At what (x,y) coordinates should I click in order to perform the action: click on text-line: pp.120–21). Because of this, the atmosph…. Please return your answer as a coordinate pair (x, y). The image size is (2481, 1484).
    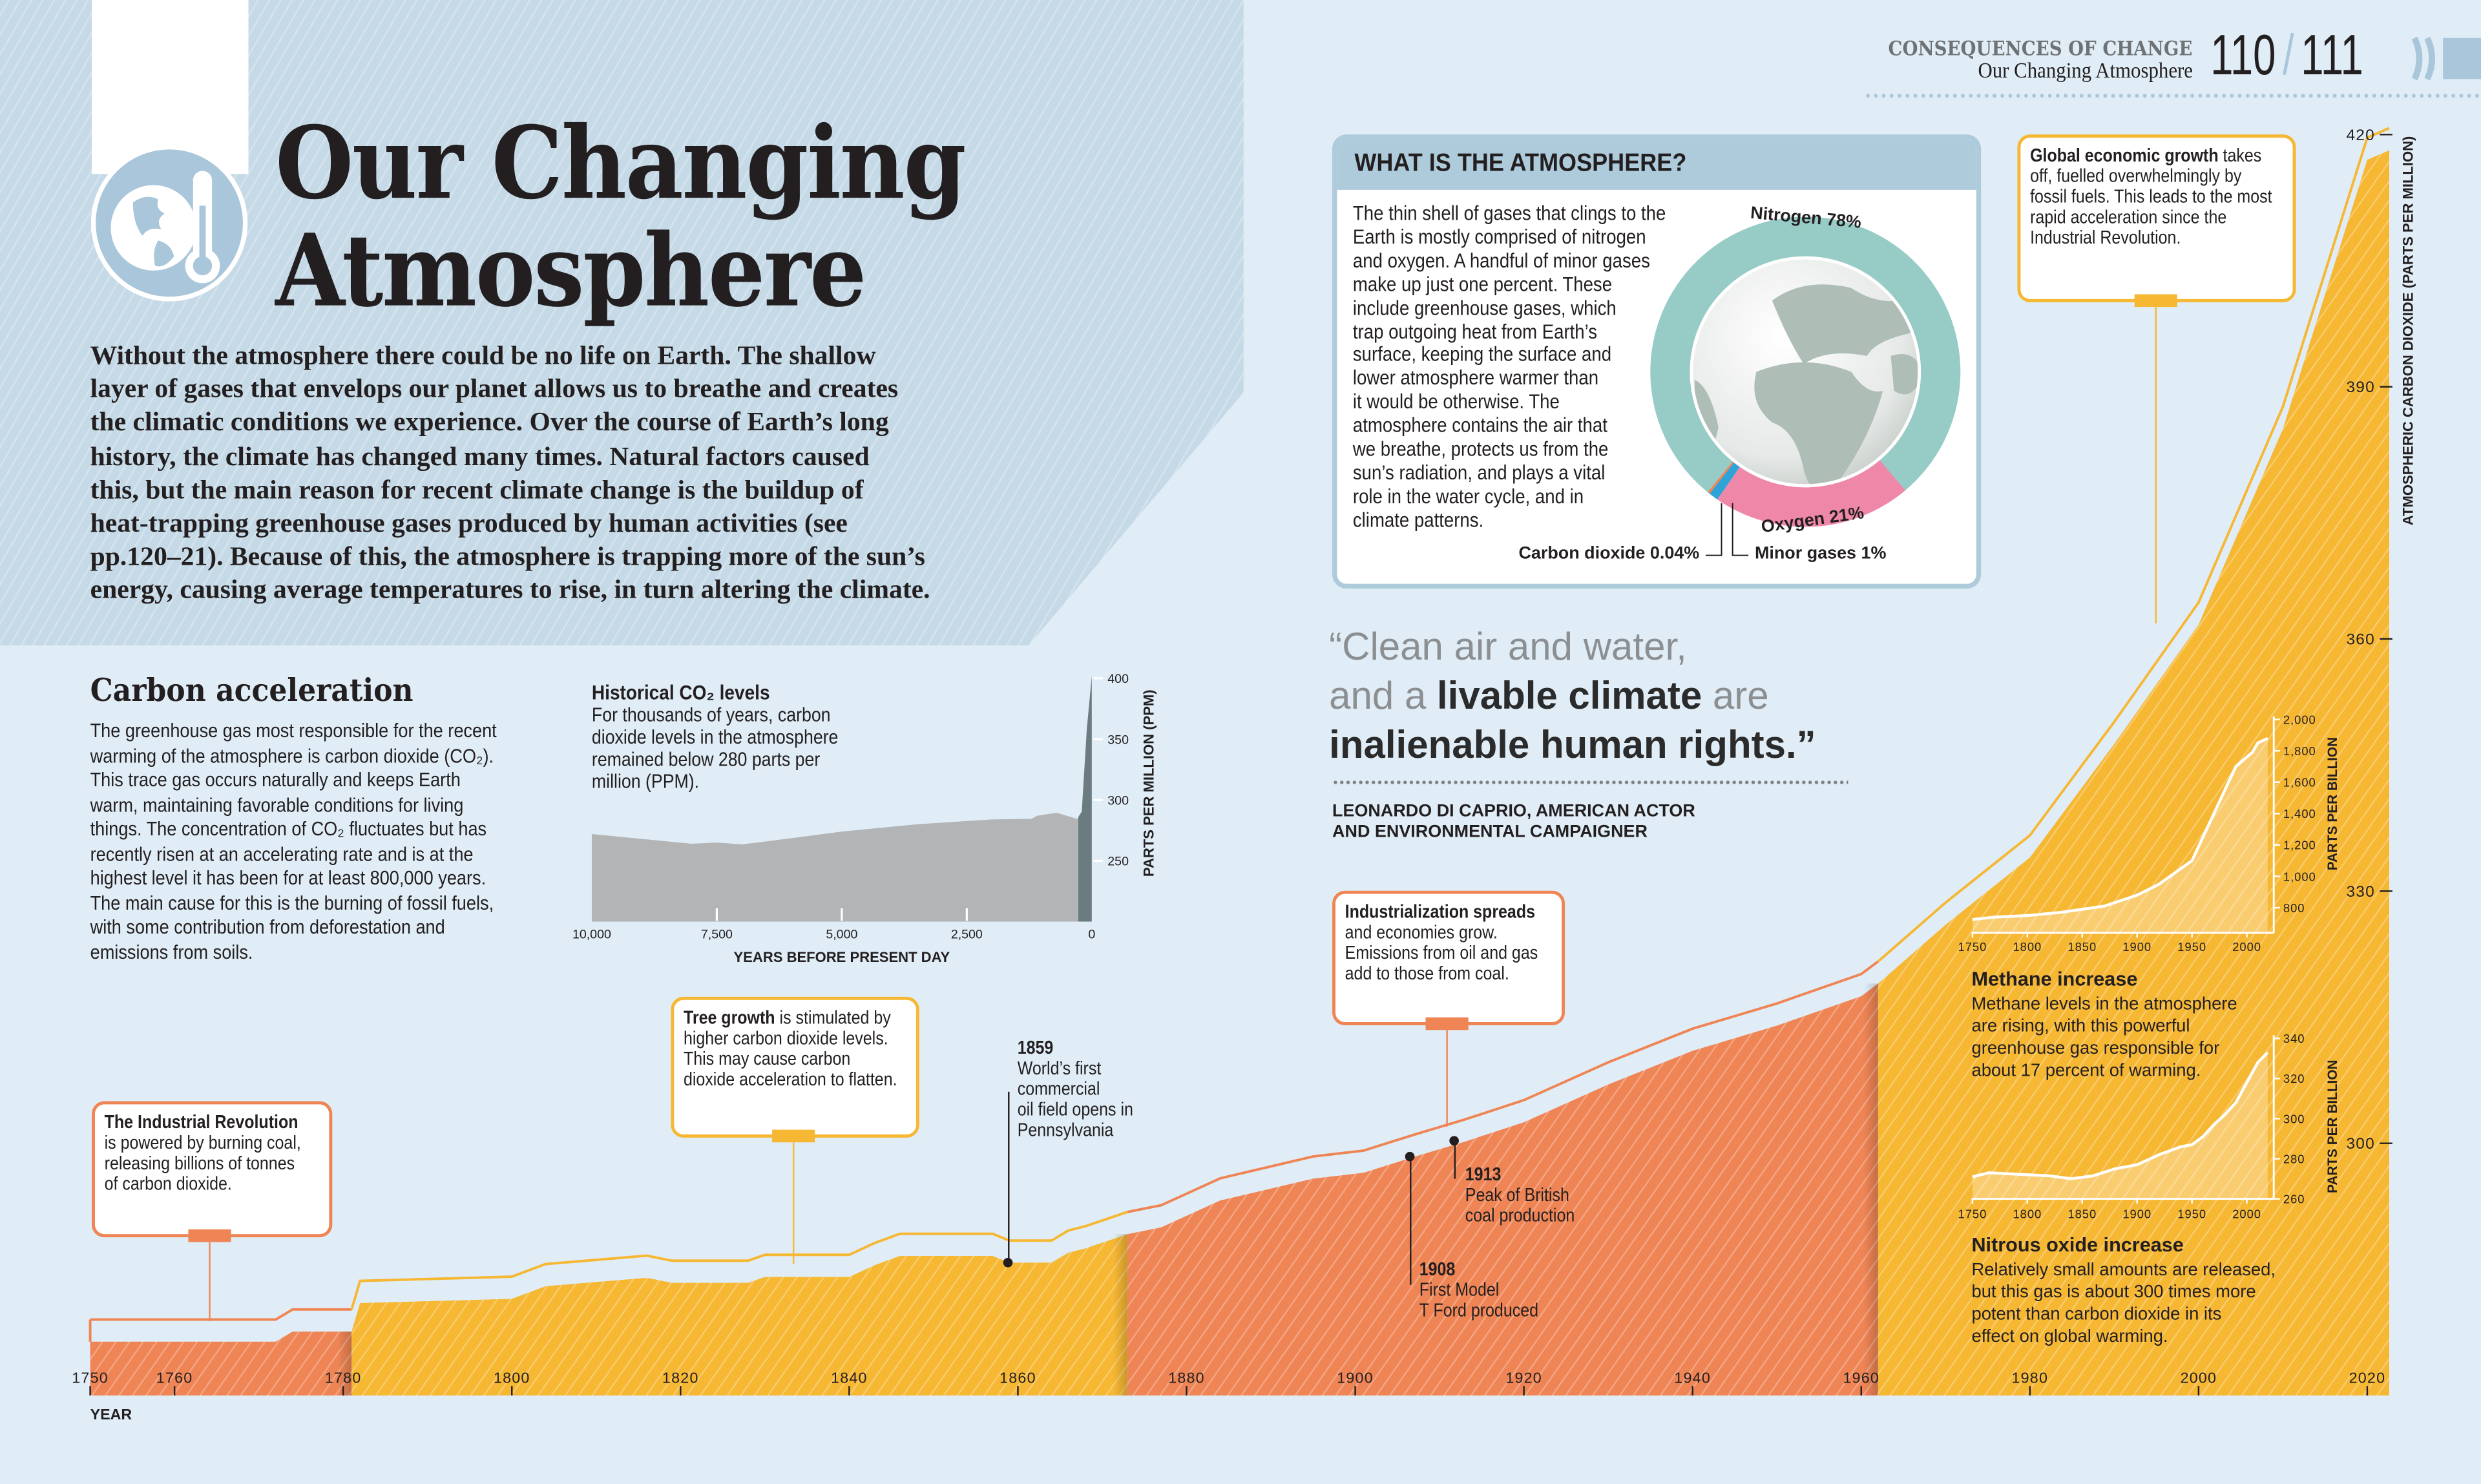
    Looking at the image, I should click on (507, 556).